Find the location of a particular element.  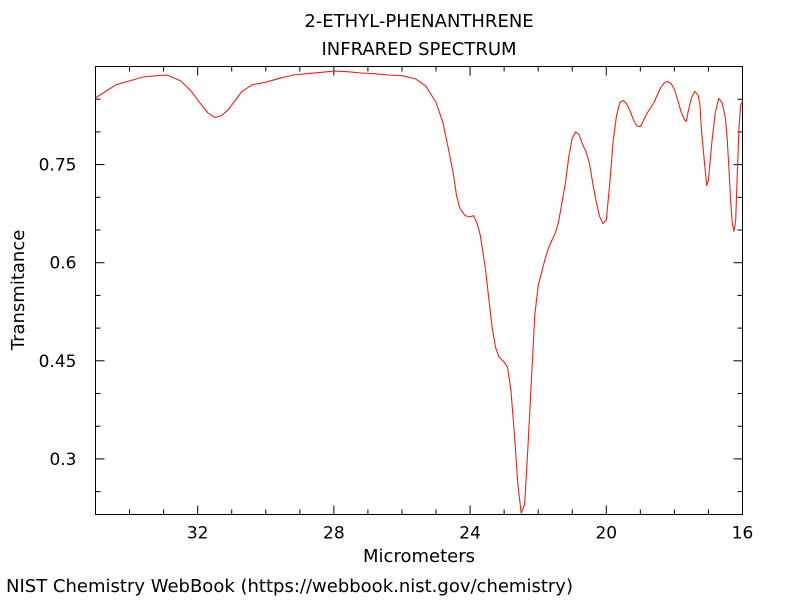

chart-title: 2-ETHYL-PHENANTHRENE is located at coordinates (419, 21).